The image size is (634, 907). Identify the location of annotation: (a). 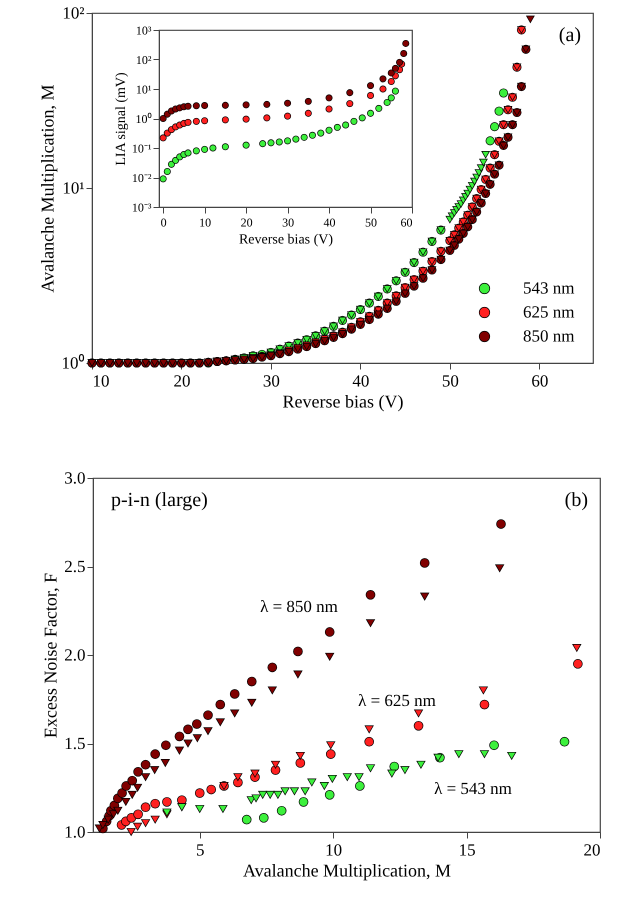
(569, 35).